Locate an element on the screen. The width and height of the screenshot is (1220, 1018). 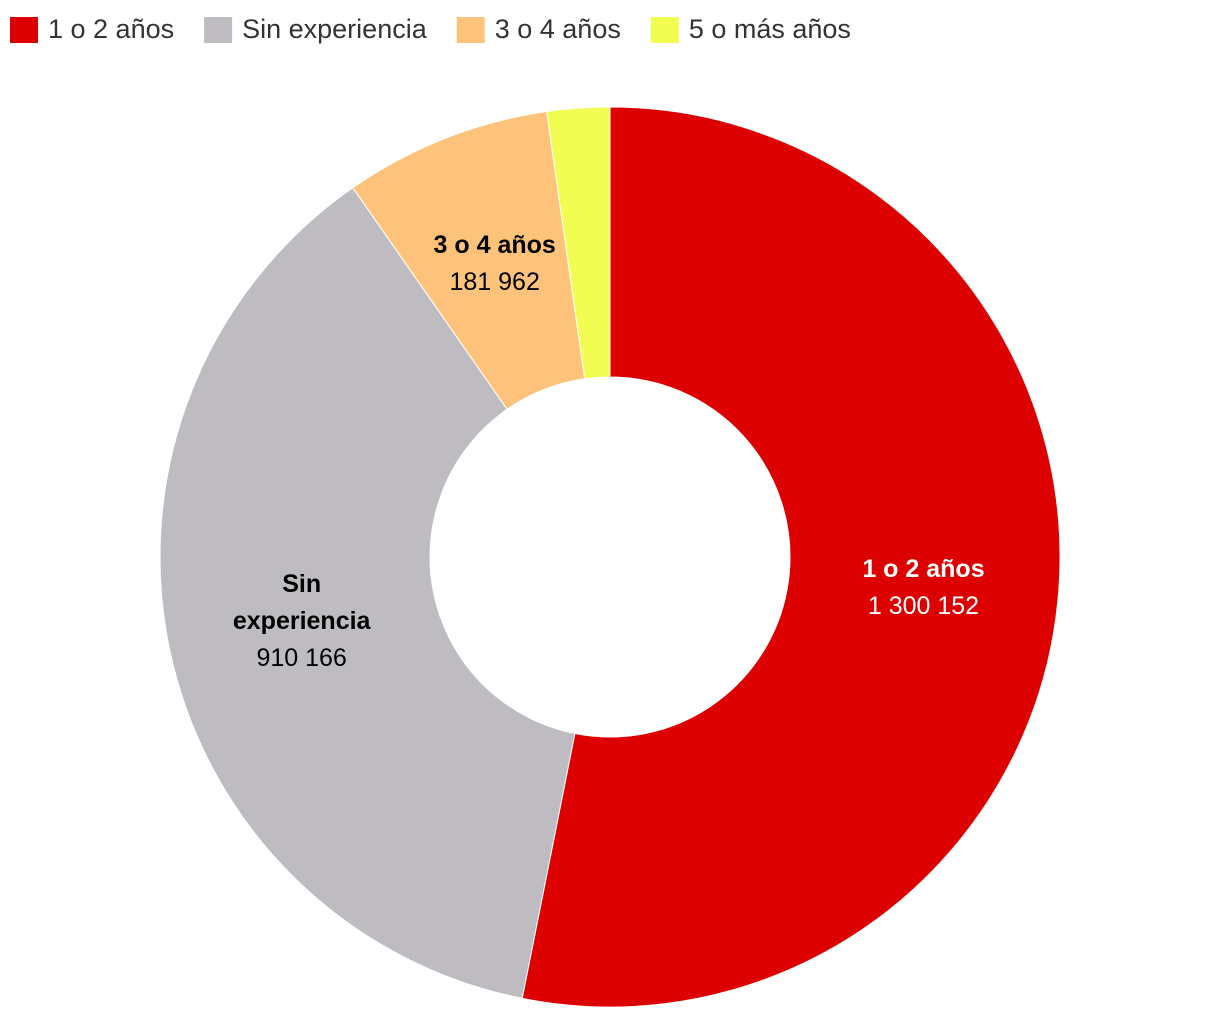
slice-label-box: Sin experiencia 910 166 is located at coordinates (302, 621).